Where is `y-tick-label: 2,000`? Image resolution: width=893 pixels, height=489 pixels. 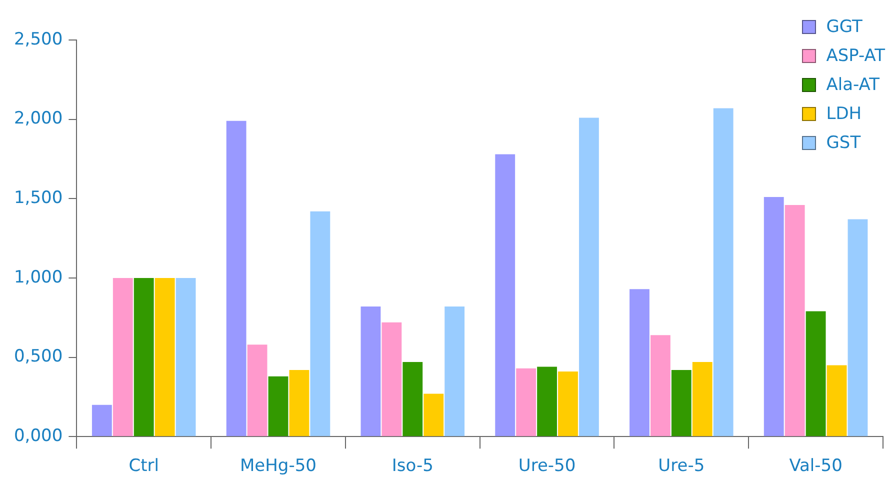
y-tick-label: 2,000 is located at coordinates (38, 118).